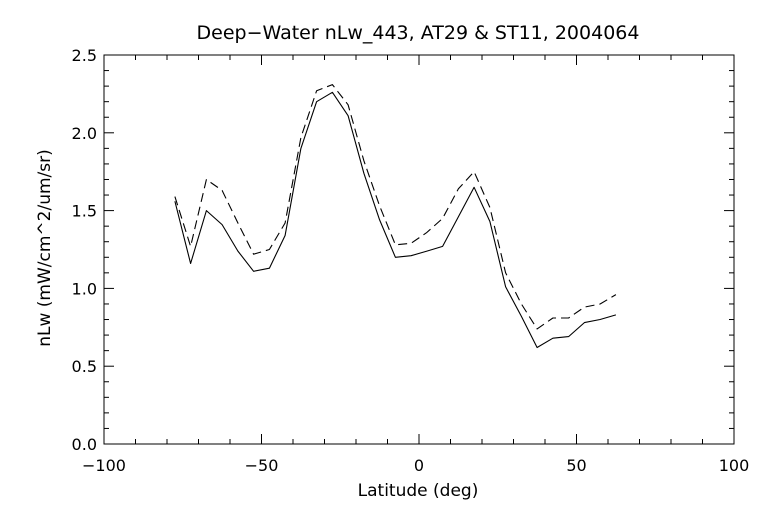 Image resolution: width=768 pixels, height=512 pixels. What do you see at coordinates (734, 465) in the screenshot?
I see `x-tick-label: 100` at bounding box center [734, 465].